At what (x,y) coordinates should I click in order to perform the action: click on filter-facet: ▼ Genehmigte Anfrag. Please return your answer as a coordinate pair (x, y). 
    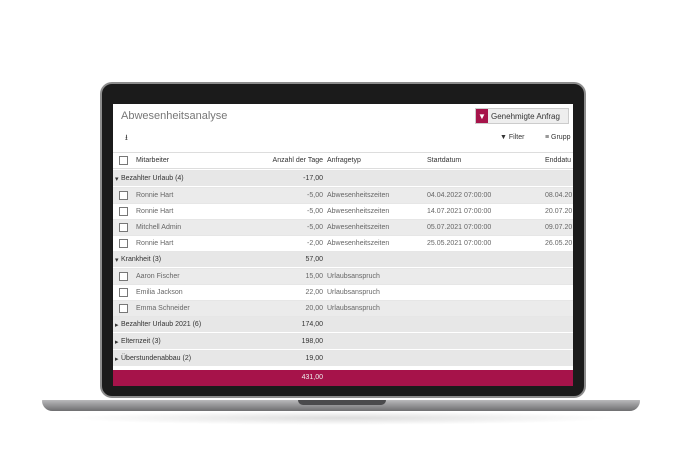
    Looking at the image, I should click on (522, 116).